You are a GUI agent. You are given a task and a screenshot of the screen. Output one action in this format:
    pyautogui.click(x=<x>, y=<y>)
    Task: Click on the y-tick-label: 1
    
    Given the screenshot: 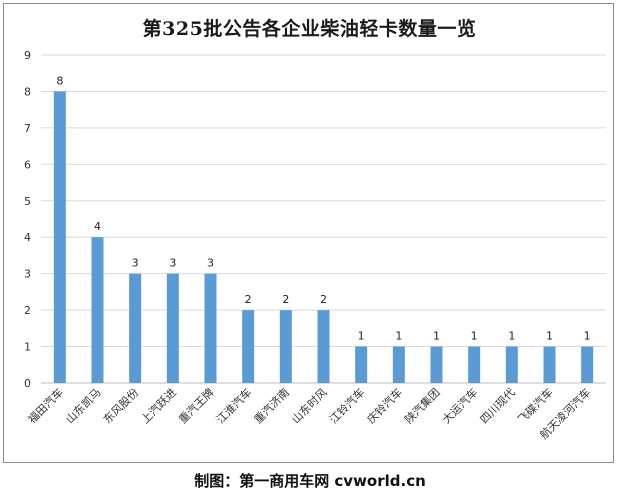 What is the action you would take?
    pyautogui.click(x=27, y=347)
    